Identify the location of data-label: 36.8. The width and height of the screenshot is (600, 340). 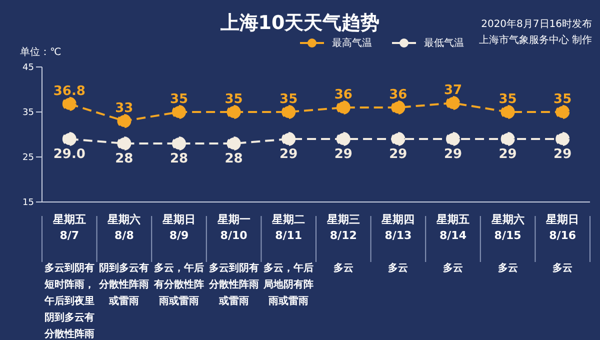
(69, 91).